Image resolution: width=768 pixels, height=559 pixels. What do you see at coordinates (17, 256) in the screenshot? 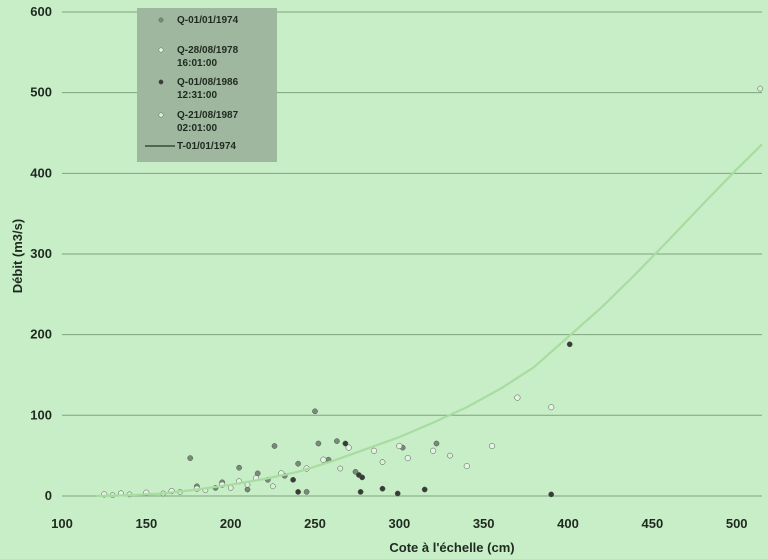
I see `y-axis-title: Débit (m3/s)` at bounding box center [17, 256].